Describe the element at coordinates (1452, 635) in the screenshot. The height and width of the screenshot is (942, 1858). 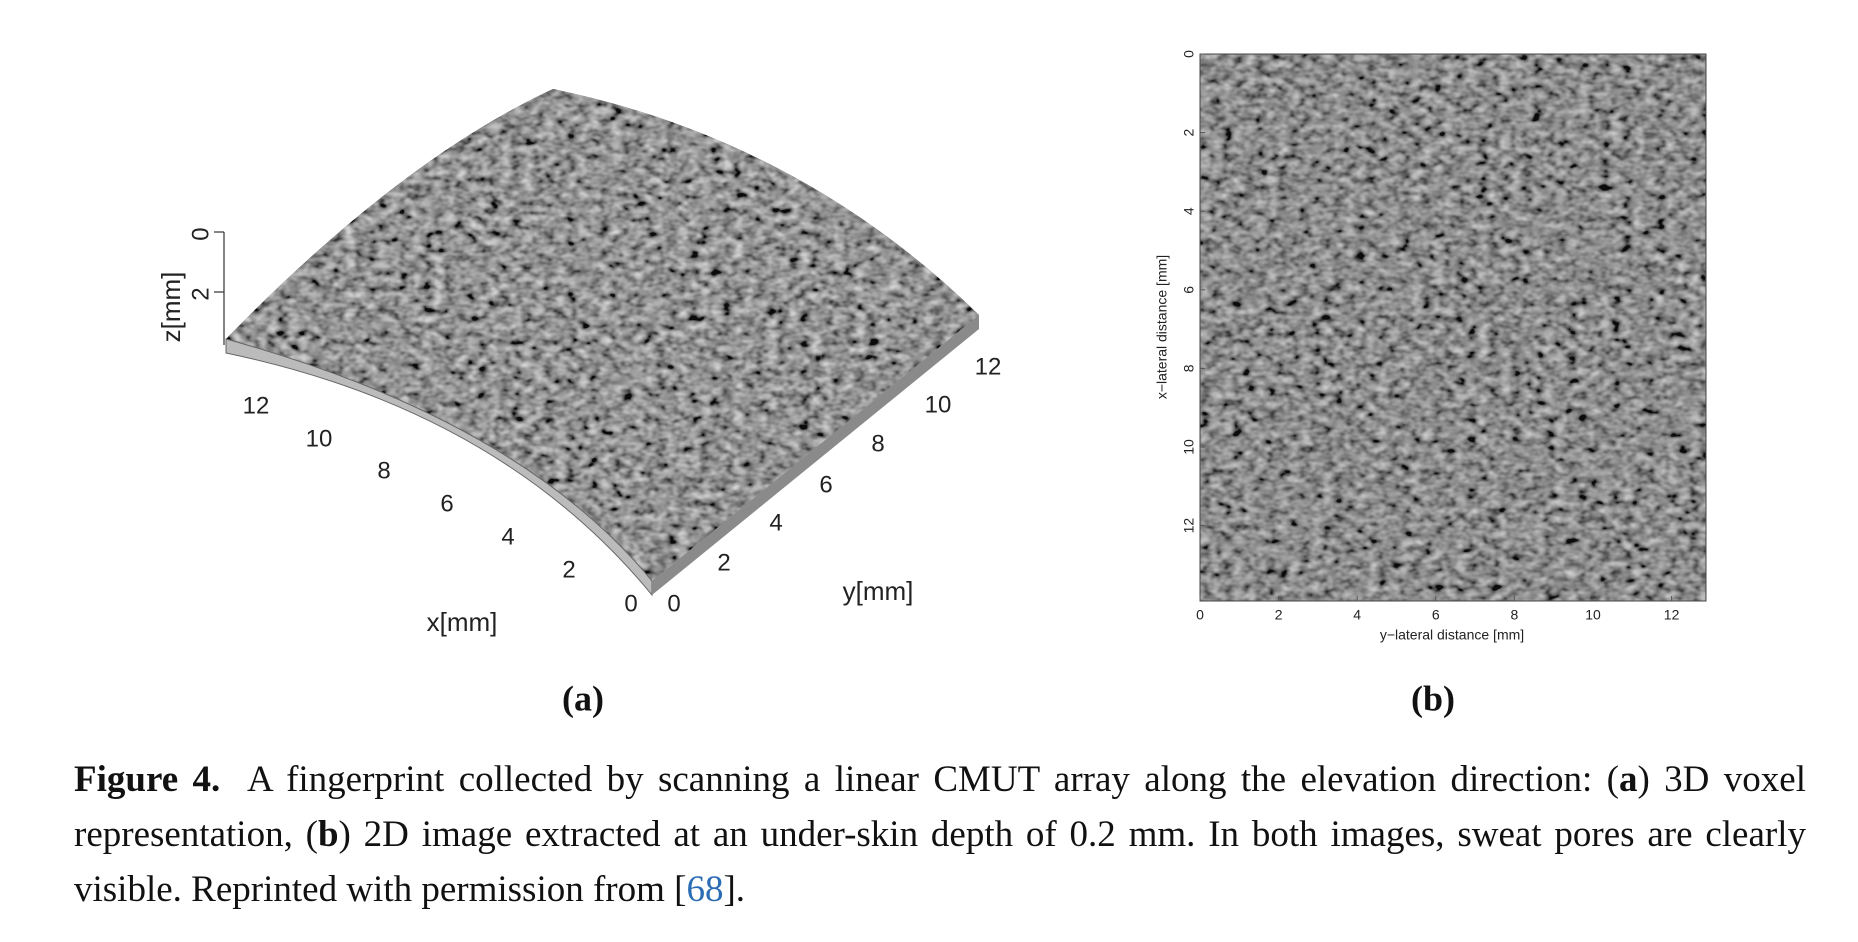
I see `x-axis-label: y−lateral distance [mm]` at that location.